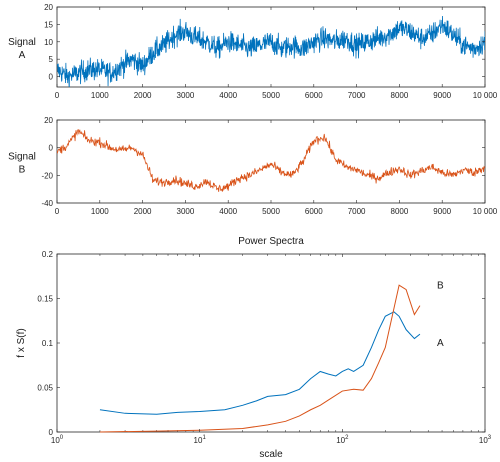 This screenshot has width=500, height=462. What do you see at coordinates (48, 120) in the screenshot?
I see `signal-b-ytick-label: 20` at bounding box center [48, 120].